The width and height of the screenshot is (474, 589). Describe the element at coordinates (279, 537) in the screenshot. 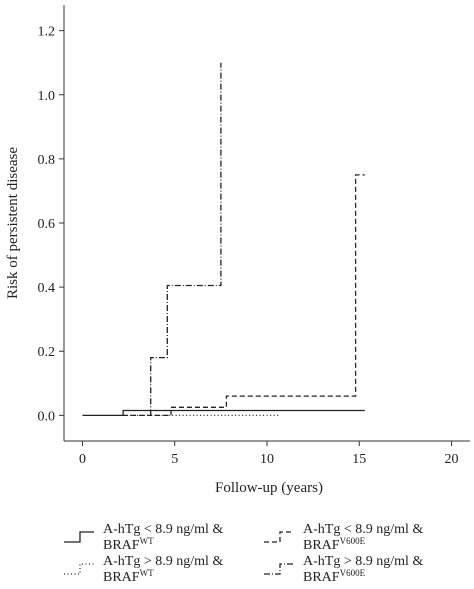

I see `legend-symbol-dashed` at that location.